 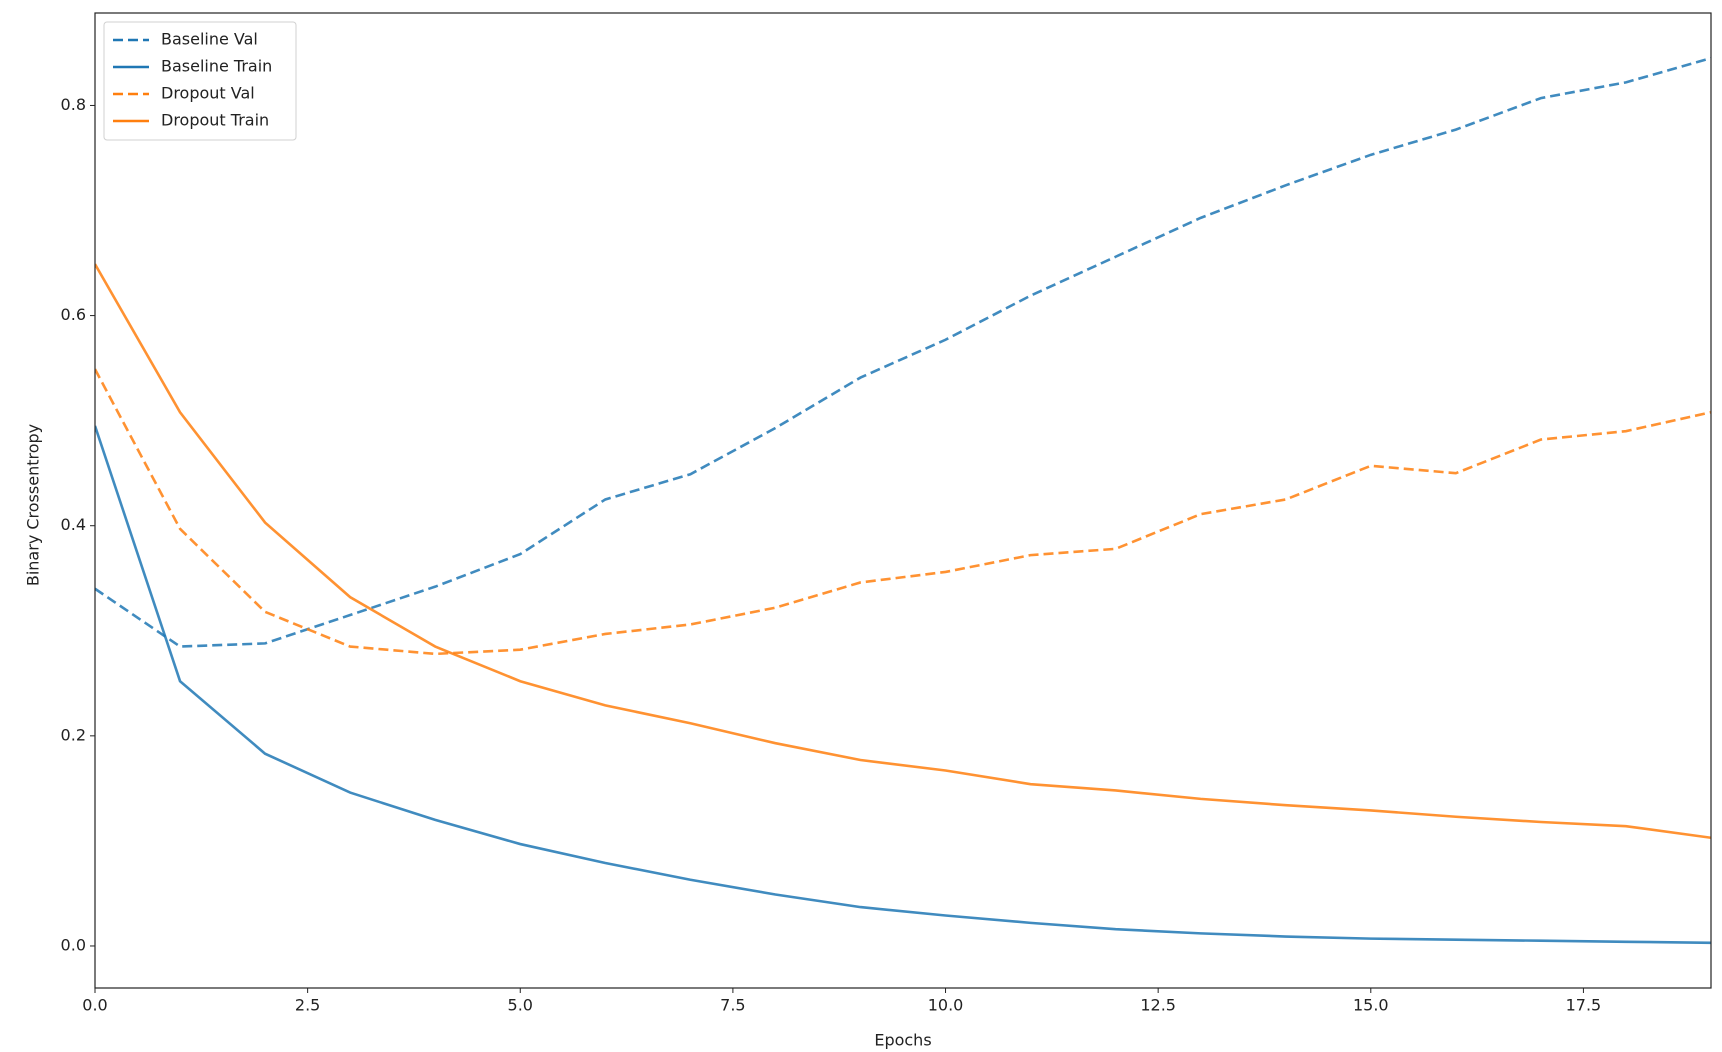 What do you see at coordinates (208, 93) in the screenshot?
I see `legend-label: Dropout Val` at bounding box center [208, 93].